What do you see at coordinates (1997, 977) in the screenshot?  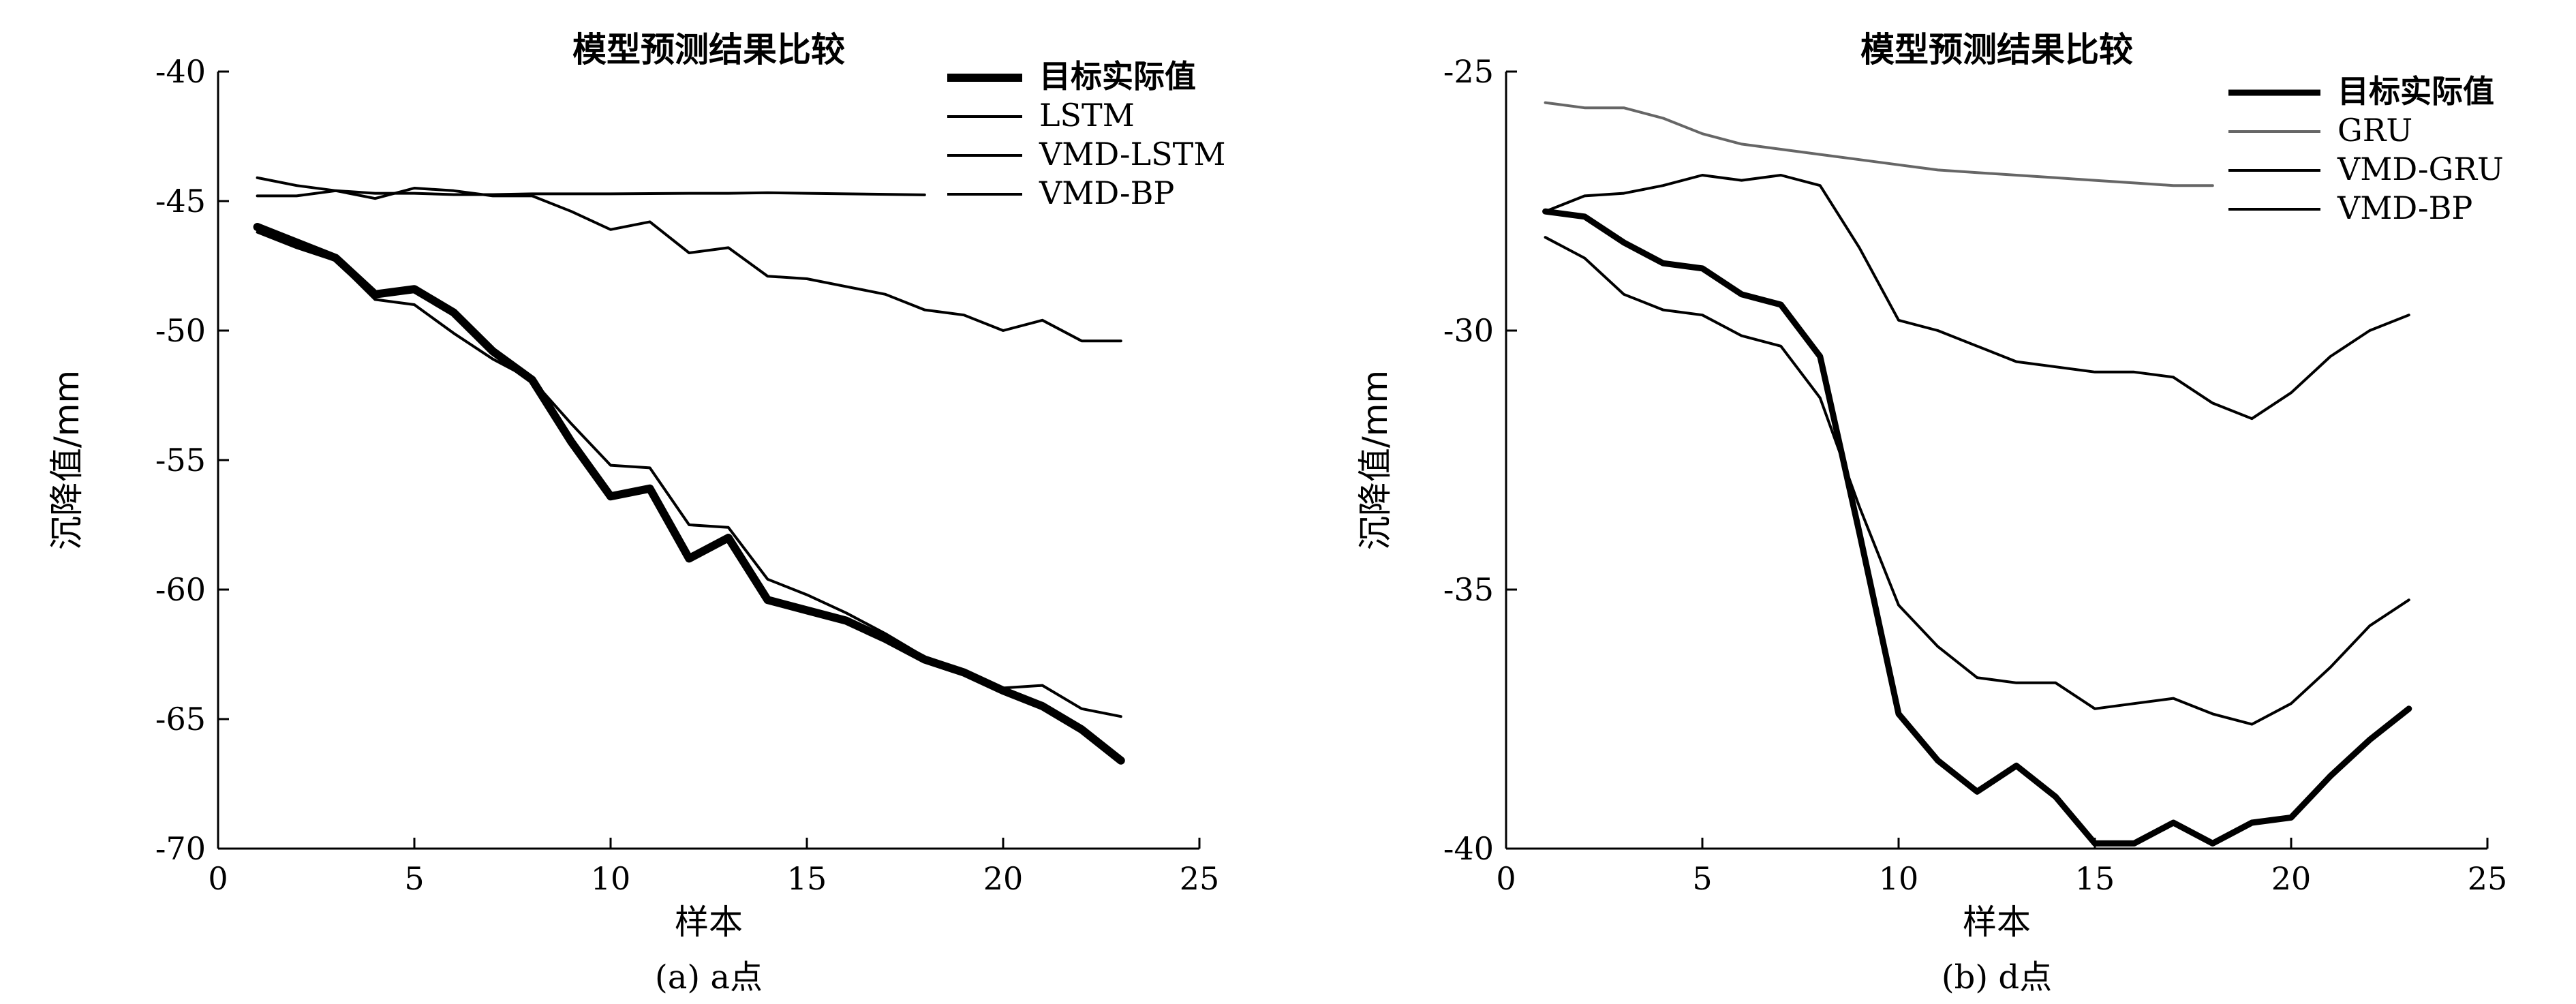 I see `chart-caption: (b) d点` at bounding box center [1997, 977].